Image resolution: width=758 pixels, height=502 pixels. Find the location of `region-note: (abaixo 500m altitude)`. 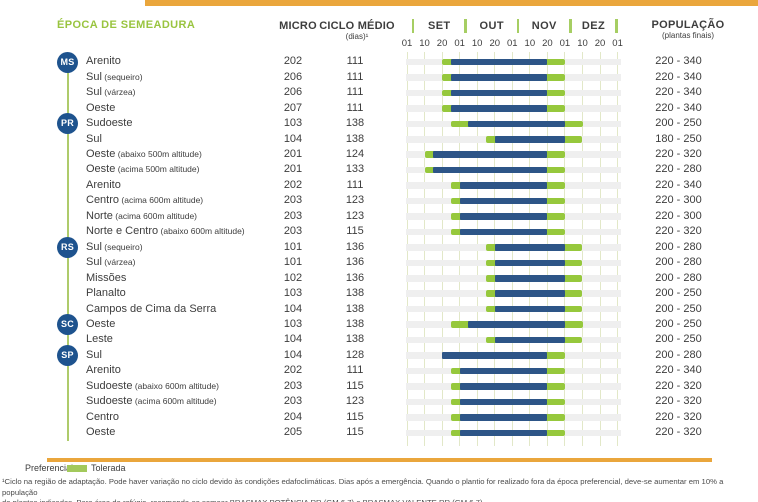

region-note: (abaixo 500m altitude) is located at coordinates (158, 154).